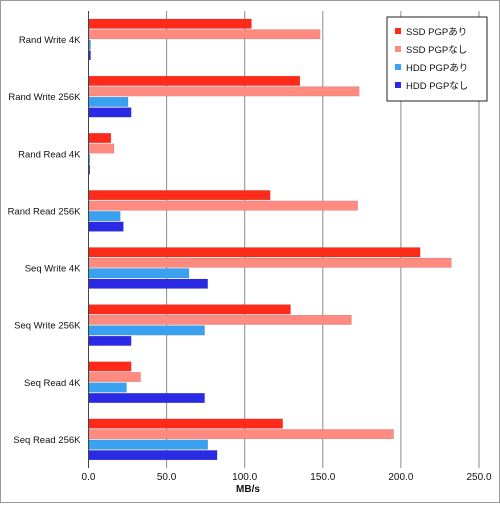 Image resolution: width=500 pixels, height=507 pixels. What do you see at coordinates (89, 477) in the screenshot?
I see `x-tick-label: 0.0` at bounding box center [89, 477].